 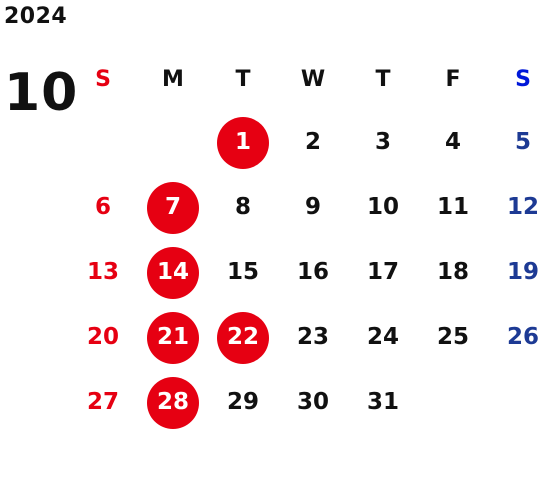 I want to click on day-11: 11, so click(x=452, y=207).